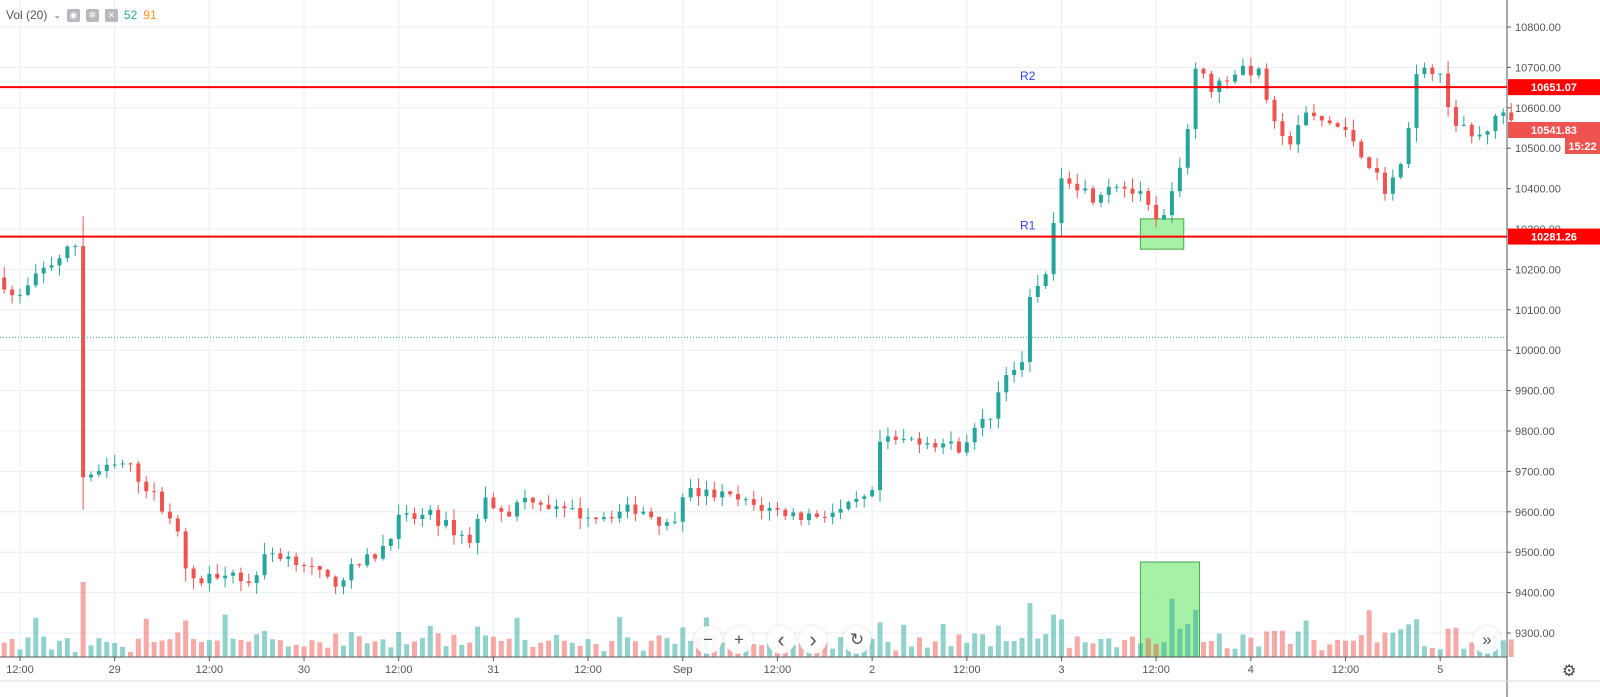  What do you see at coordinates (1251, 670) in the screenshot?
I see `time-tick-label: 4` at bounding box center [1251, 670].